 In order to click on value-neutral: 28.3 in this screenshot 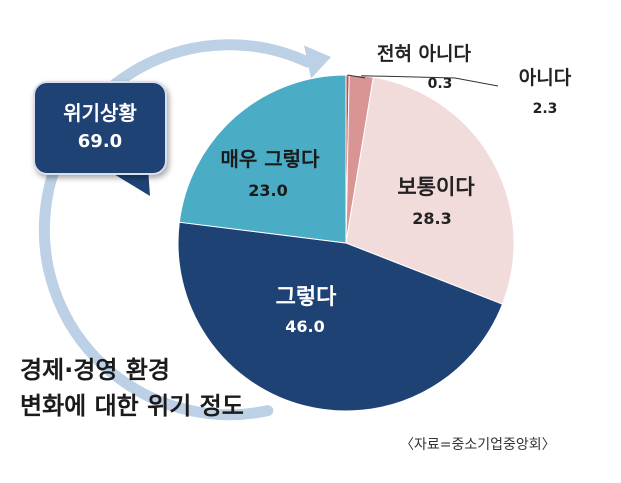, I will do `click(431, 218)`.